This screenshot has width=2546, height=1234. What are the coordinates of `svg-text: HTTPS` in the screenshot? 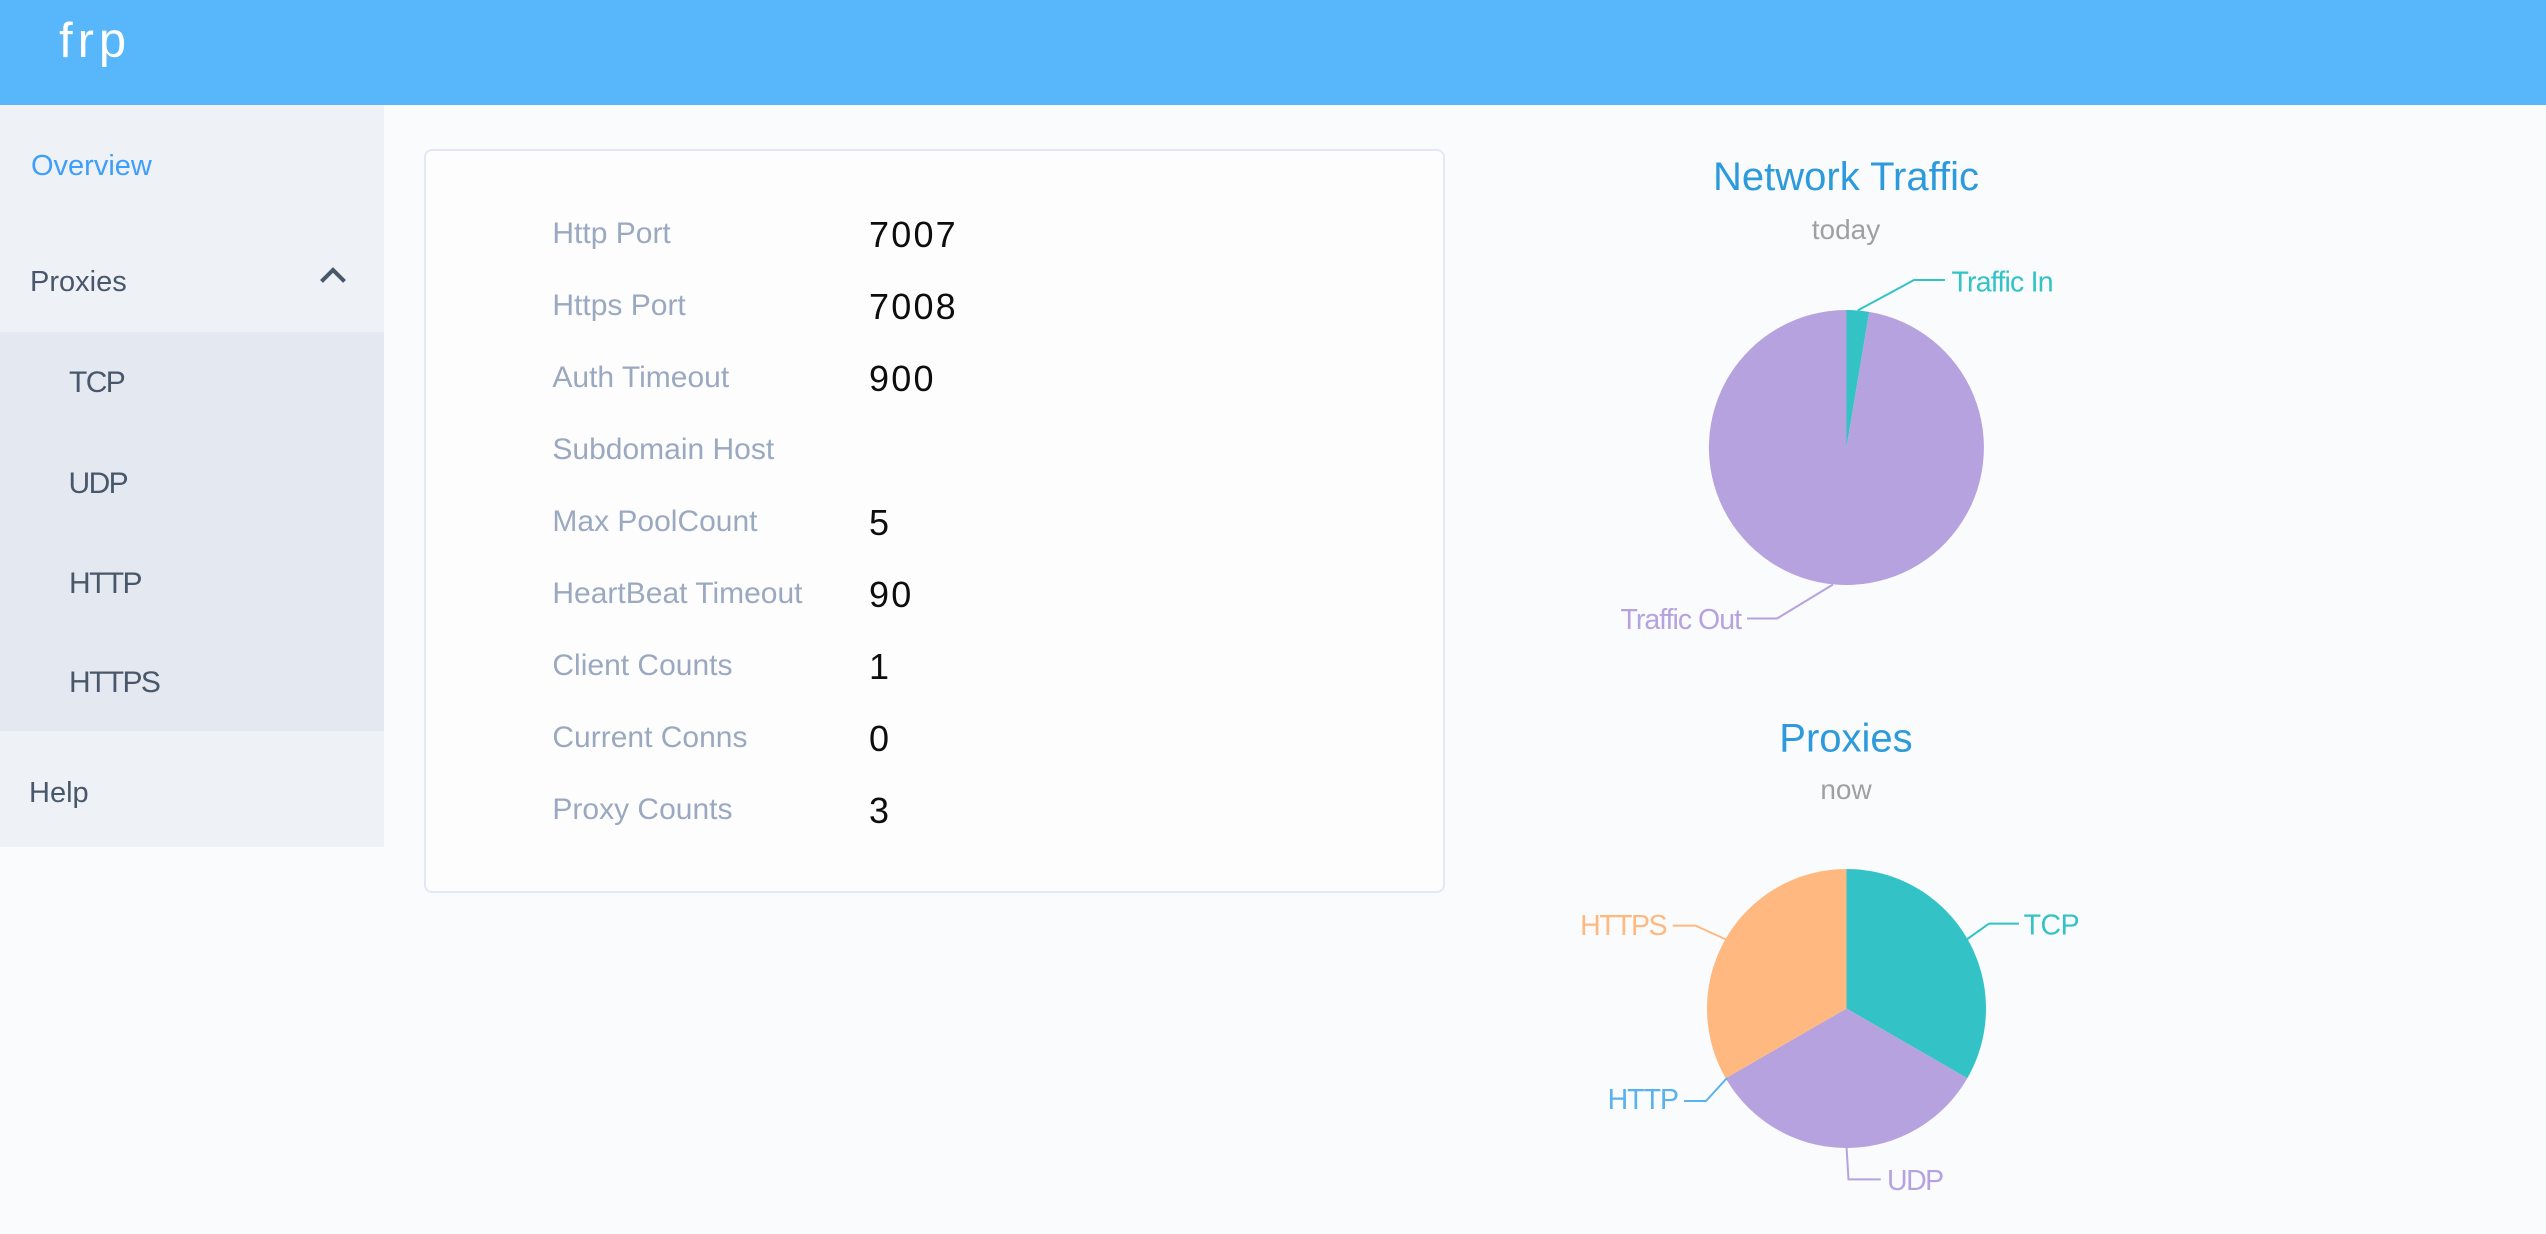 It's located at (1623, 926).